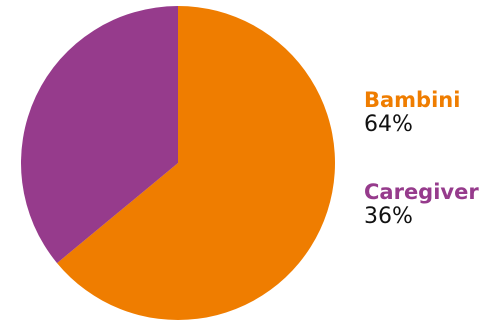  I want to click on legend-entry-caregiver: Caregiver 36%, so click(421, 204).